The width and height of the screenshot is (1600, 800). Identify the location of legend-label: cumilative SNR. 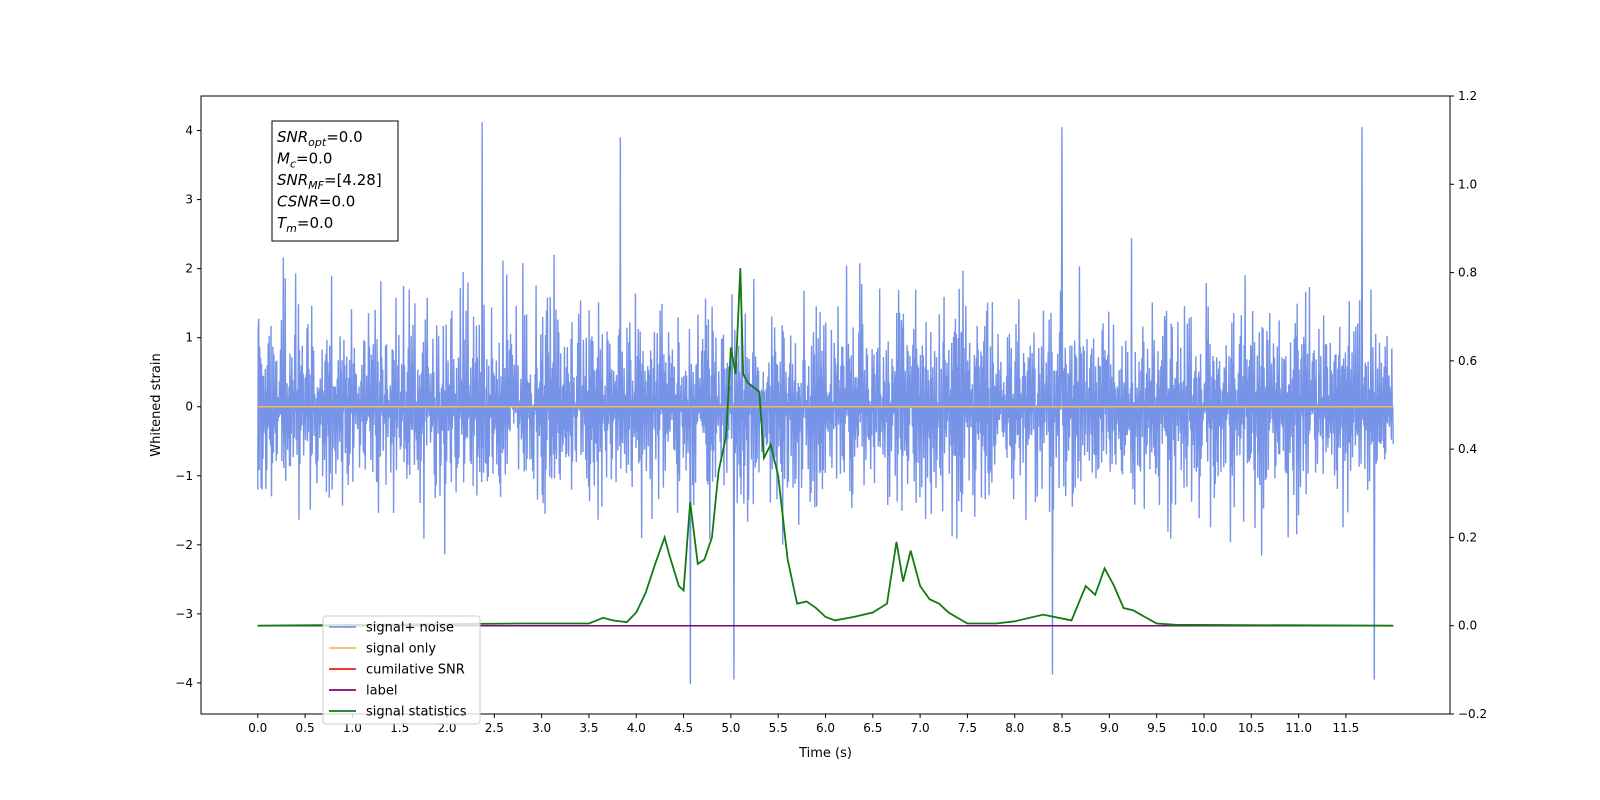
(415, 670).